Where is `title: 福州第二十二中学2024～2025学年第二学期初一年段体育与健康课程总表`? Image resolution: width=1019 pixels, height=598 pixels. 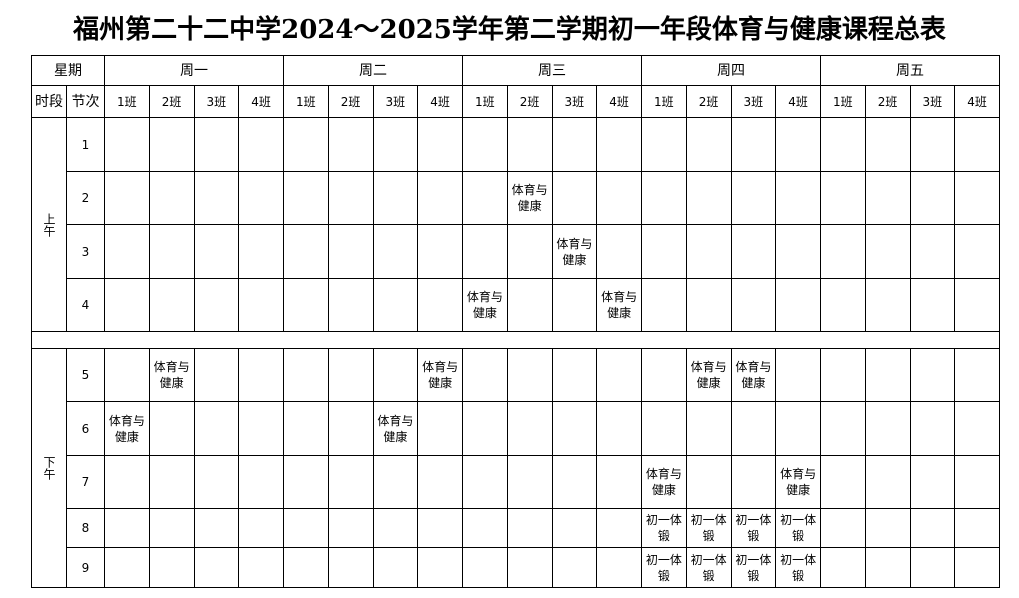 title: 福州第二十二中学2024～2025学年第二学期初一年段体育与健康课程总表 is located at coordinates (509, 30).